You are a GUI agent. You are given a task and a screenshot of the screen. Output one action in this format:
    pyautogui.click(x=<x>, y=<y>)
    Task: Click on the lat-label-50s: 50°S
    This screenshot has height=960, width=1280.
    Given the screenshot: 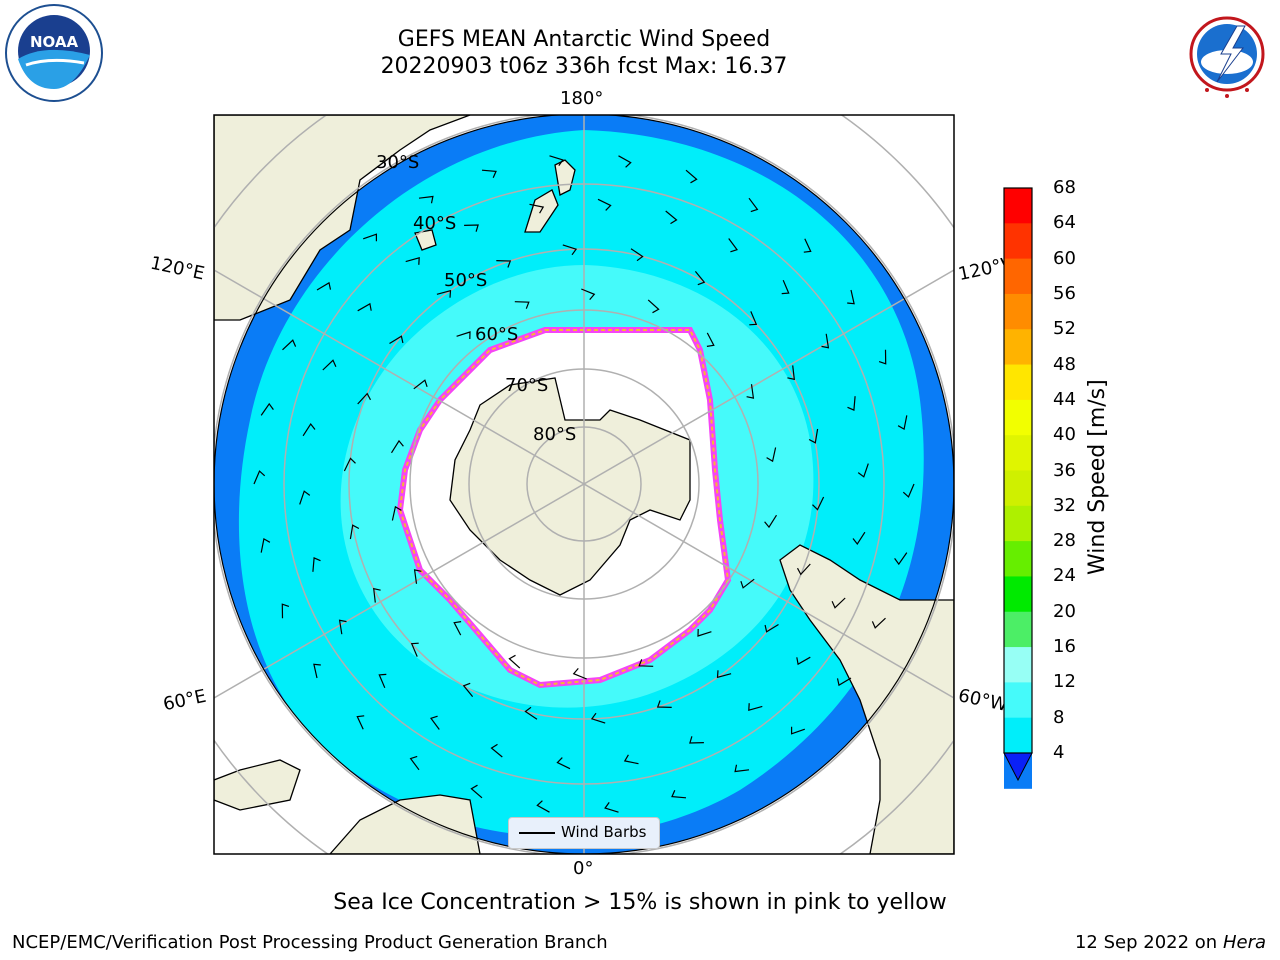 What is the action you would take?
    pyautogui.click(x=466, y=280)
    